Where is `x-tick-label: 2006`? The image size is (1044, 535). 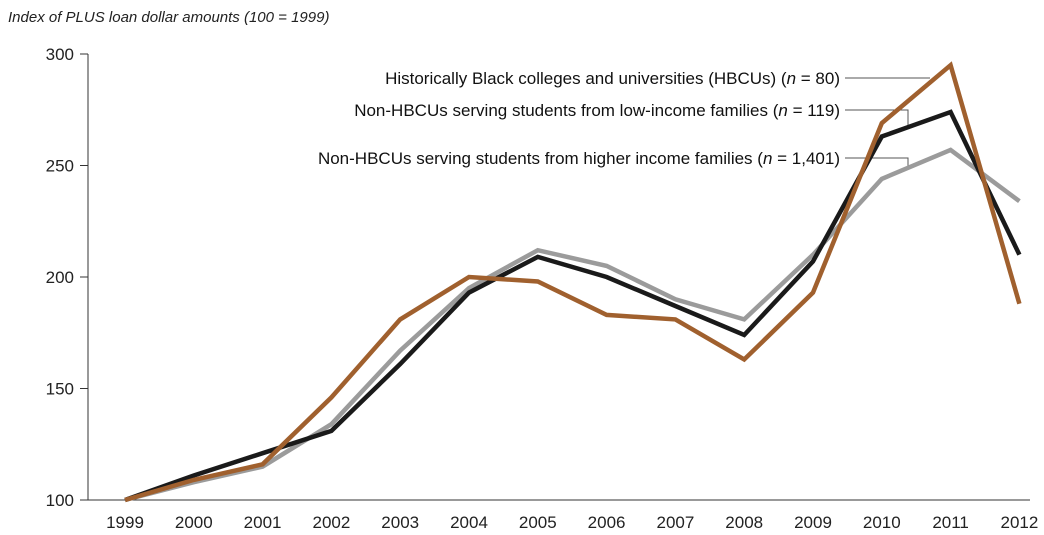 x-tick-label: 2006 is located at coordinates (607, 522).